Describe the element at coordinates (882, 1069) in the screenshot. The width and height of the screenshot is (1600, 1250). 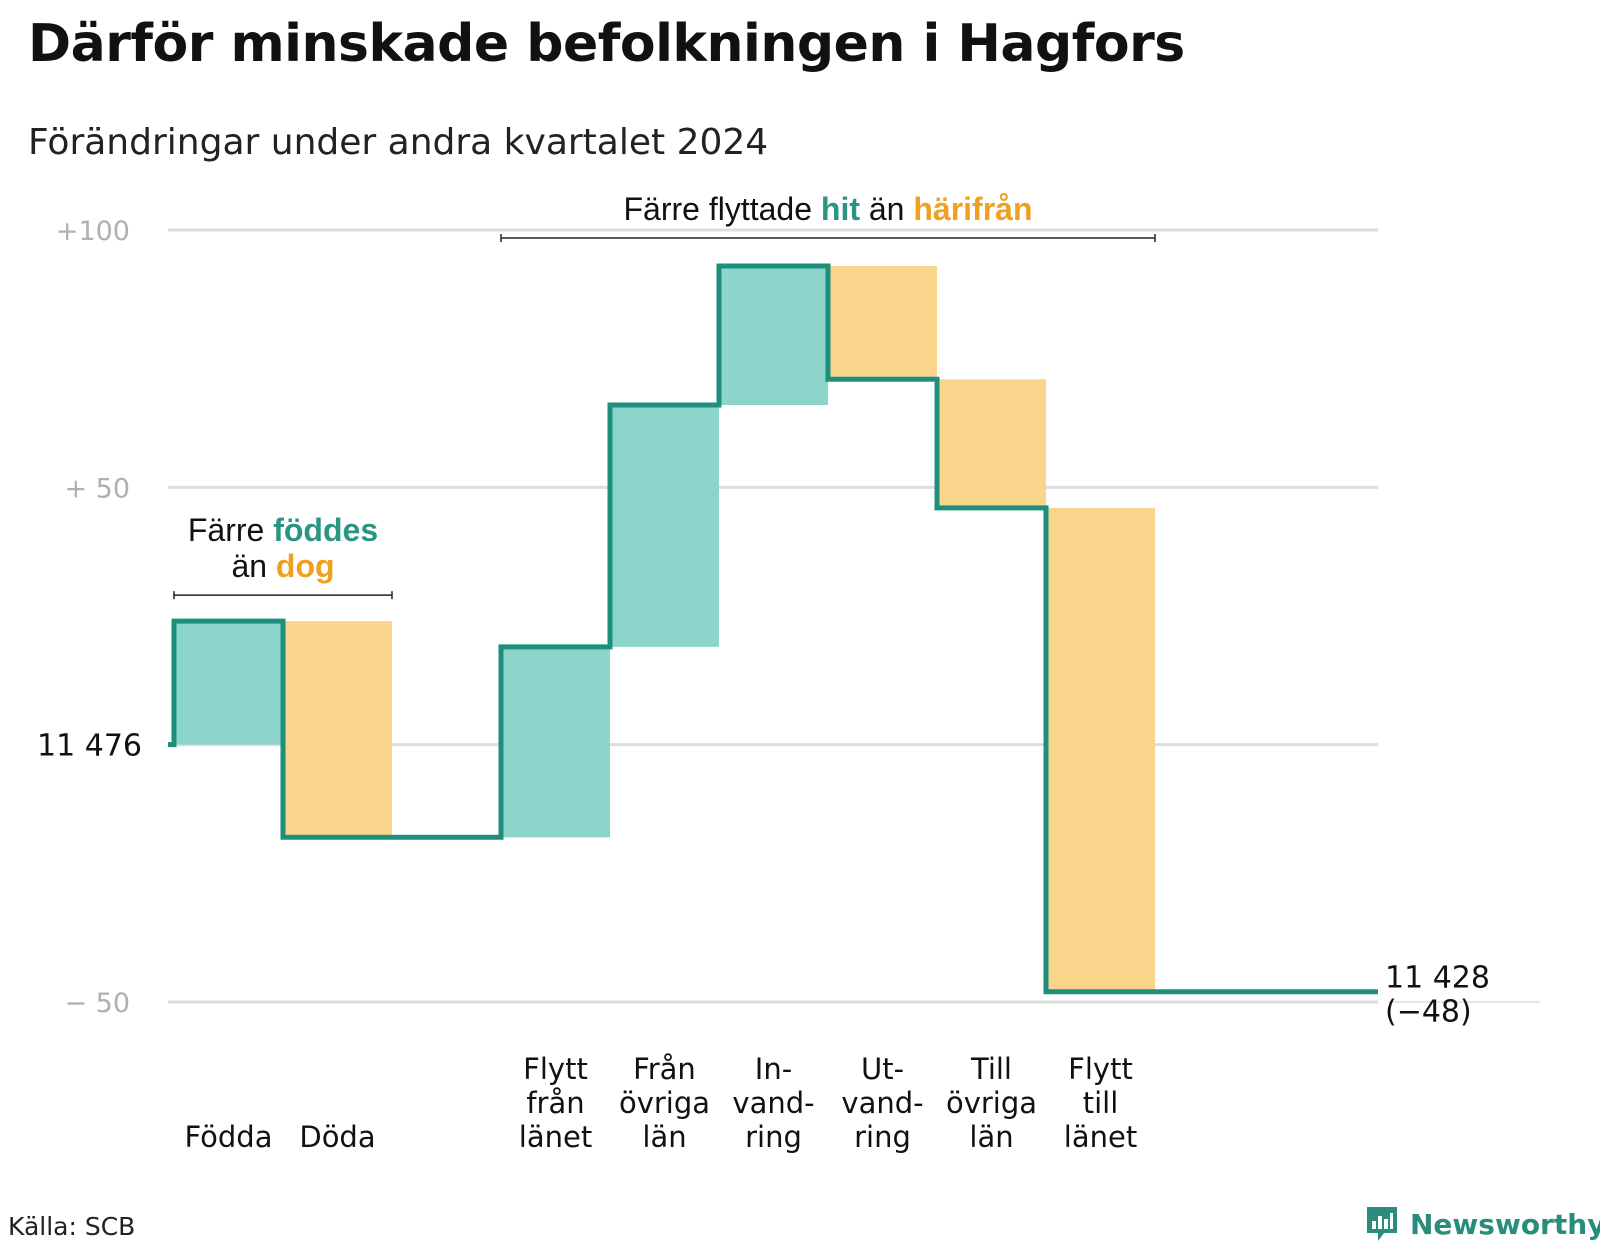
I see `category-label: Ut-` at that location.